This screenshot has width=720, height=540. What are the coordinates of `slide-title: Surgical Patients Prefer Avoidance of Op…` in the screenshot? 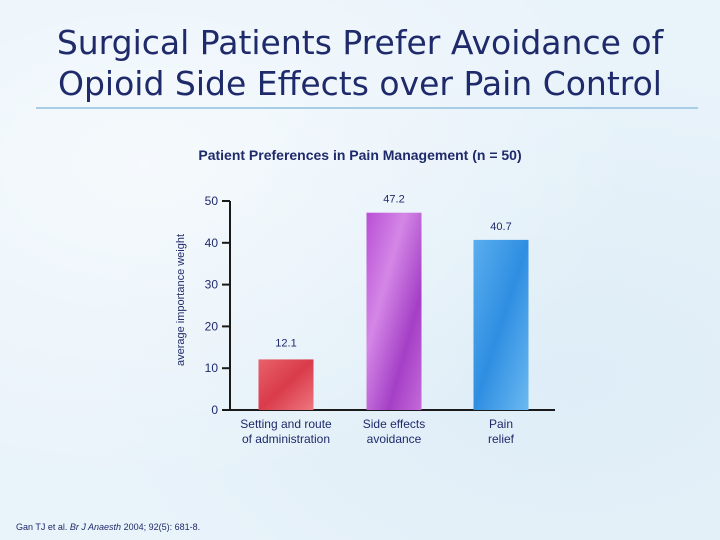 It's located at (360, 63).